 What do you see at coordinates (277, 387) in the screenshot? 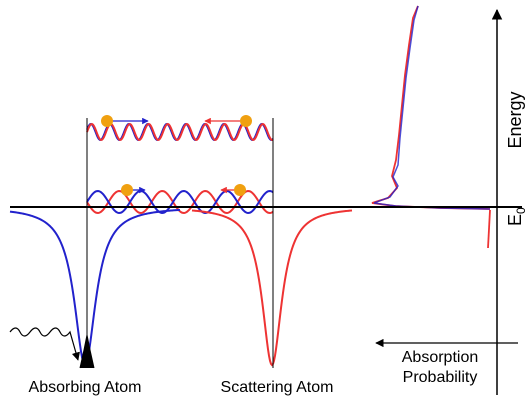
I see `scattering-label: Scattering Atom` at bounding box center [277, 387].